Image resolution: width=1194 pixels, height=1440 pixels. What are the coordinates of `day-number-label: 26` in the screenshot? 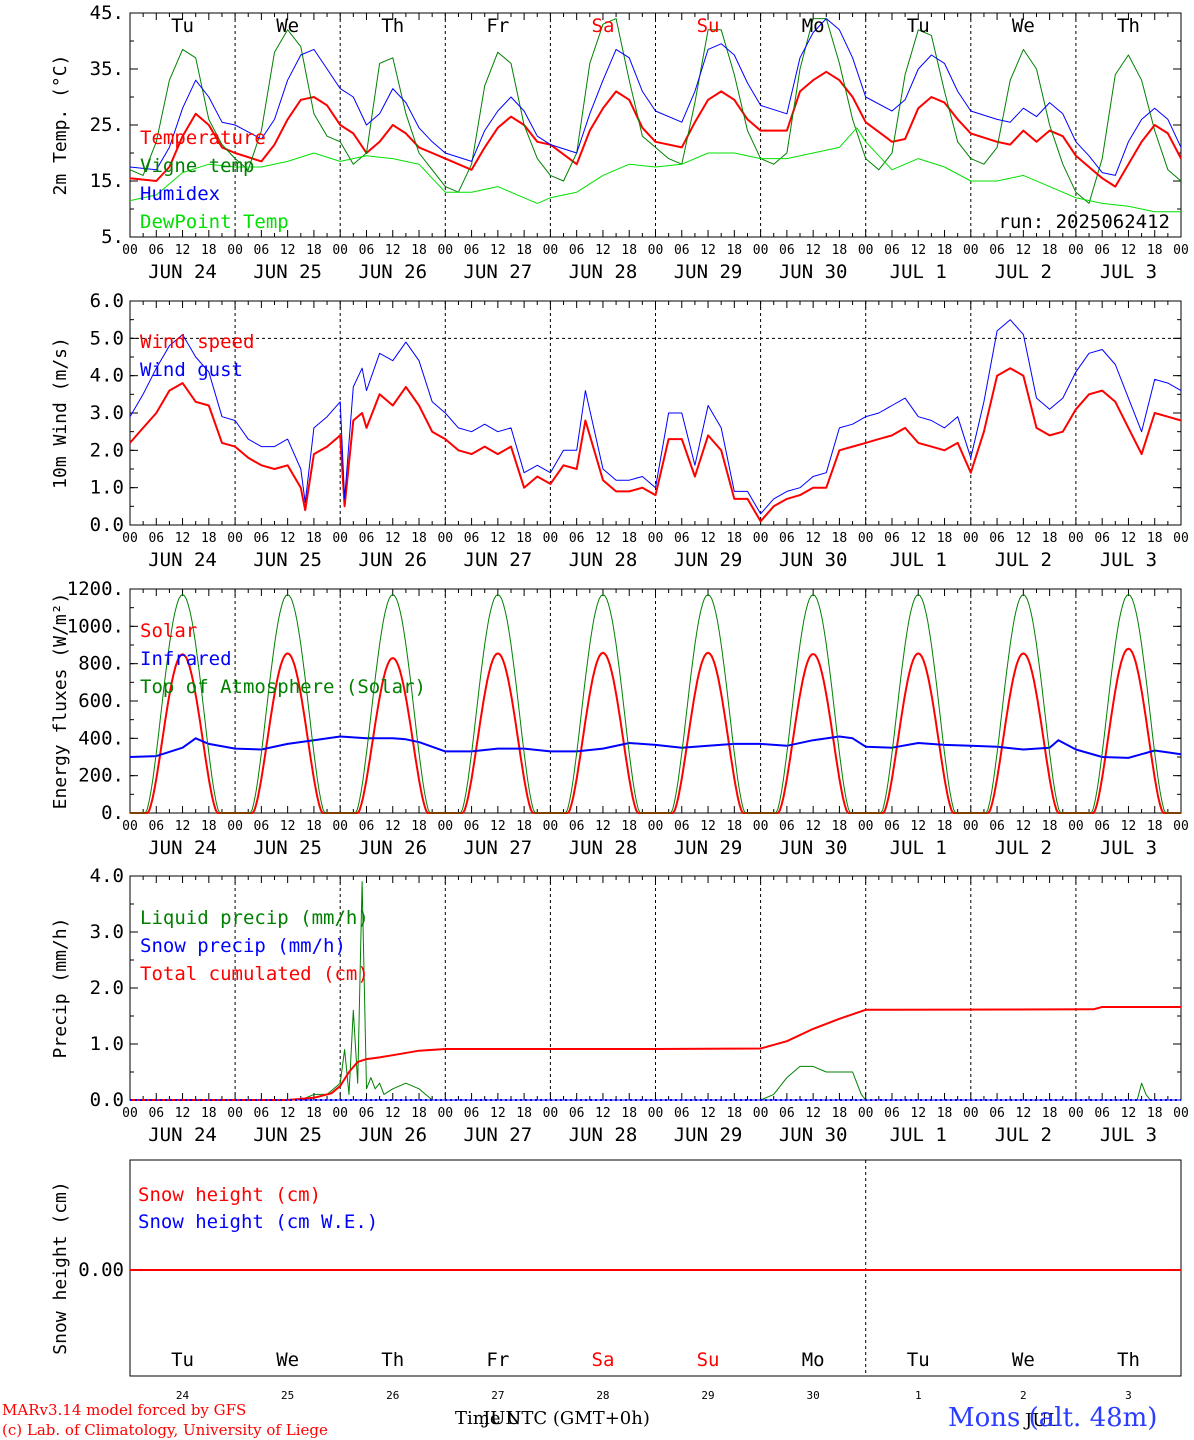 It's located at (392, 1395).